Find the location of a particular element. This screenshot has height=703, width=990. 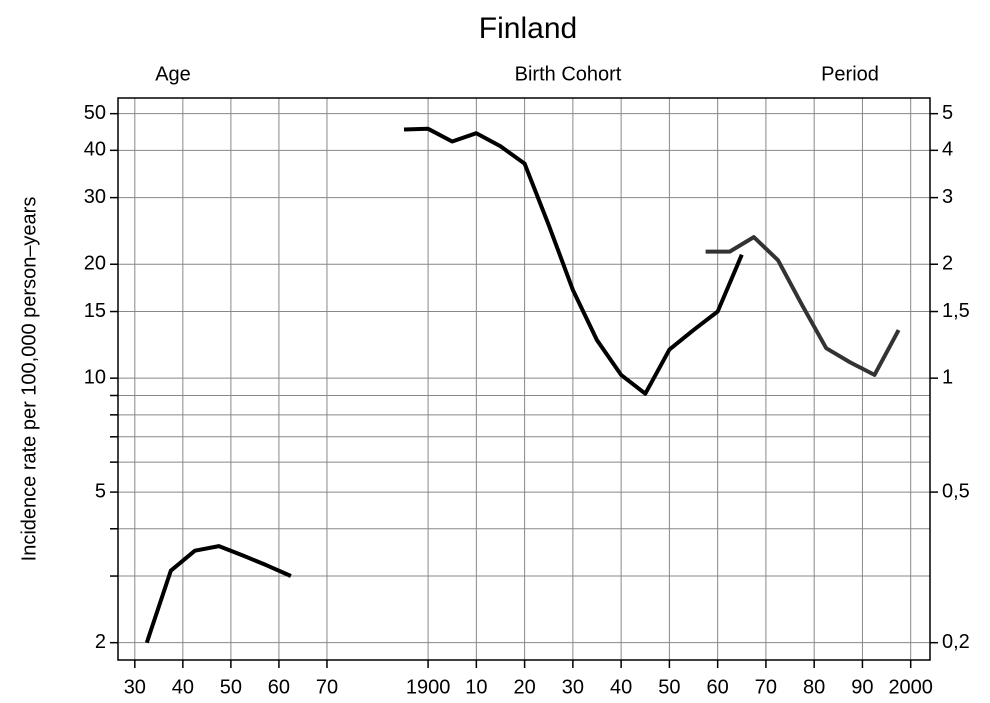

x-tick-label: 90 is located at coordinates (862, 687).